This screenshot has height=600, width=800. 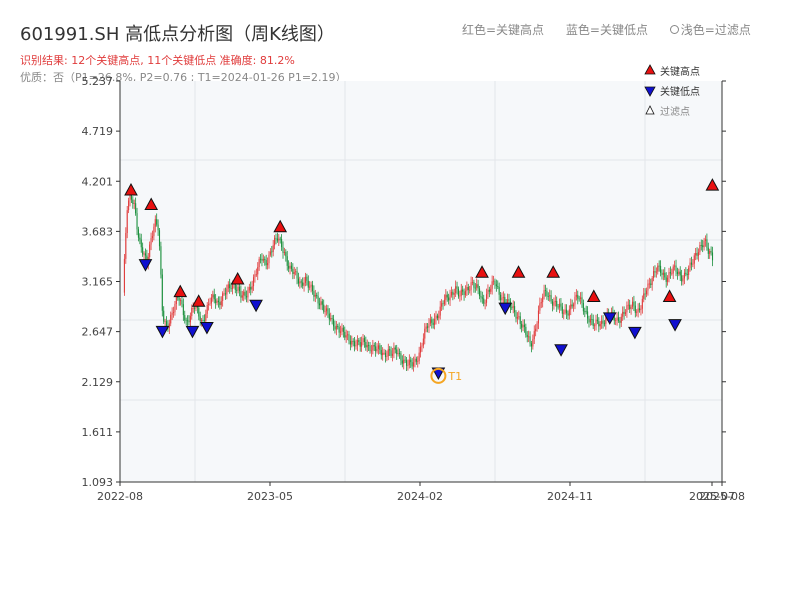 What do you see at coordinates (454, 376) in the screenshot?
I see `t1-label: T1` at bounding box center [454, 376].